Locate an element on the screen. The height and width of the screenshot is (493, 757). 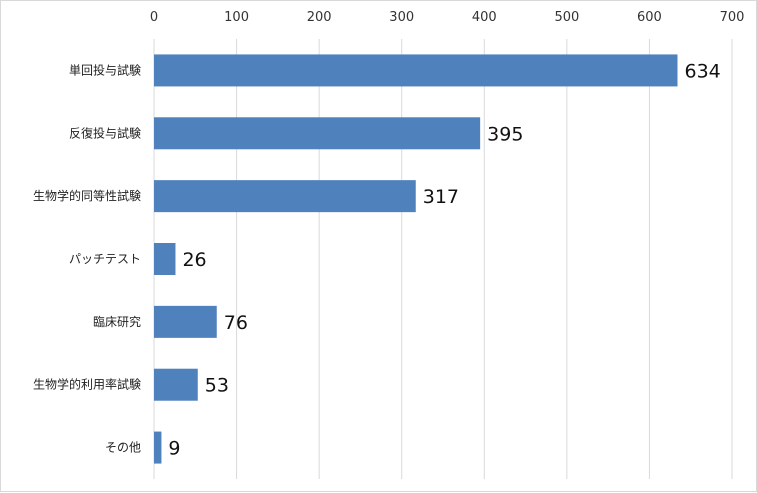
x-axis-ticks: 0 100 200 300 400 500 600 700 is located at coordinates (447, 17).